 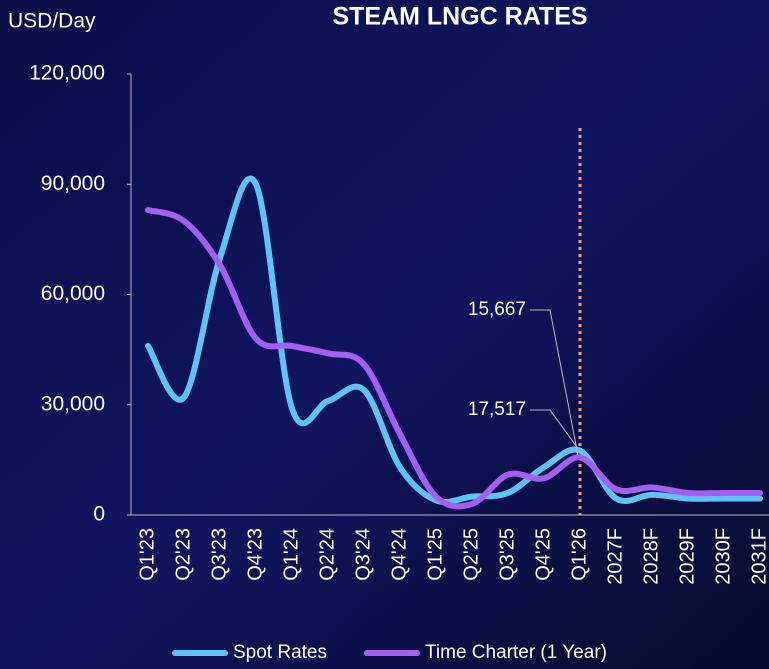 What do you see at coordinates (183, 554) in the screenshot?
I see `x-tick-label: Q2'23` at bounding box center [183, 554].